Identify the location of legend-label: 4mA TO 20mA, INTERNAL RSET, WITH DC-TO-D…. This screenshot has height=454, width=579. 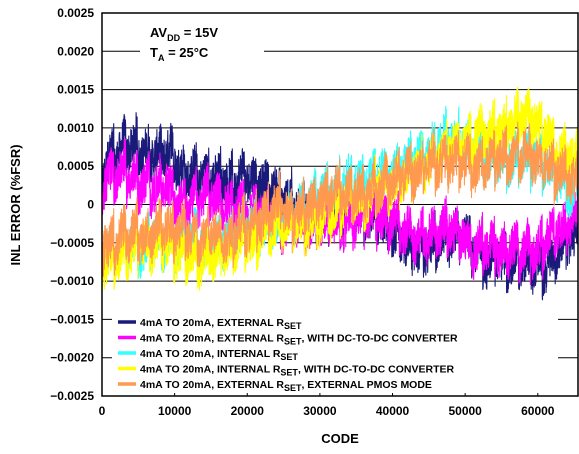
(297, 371).